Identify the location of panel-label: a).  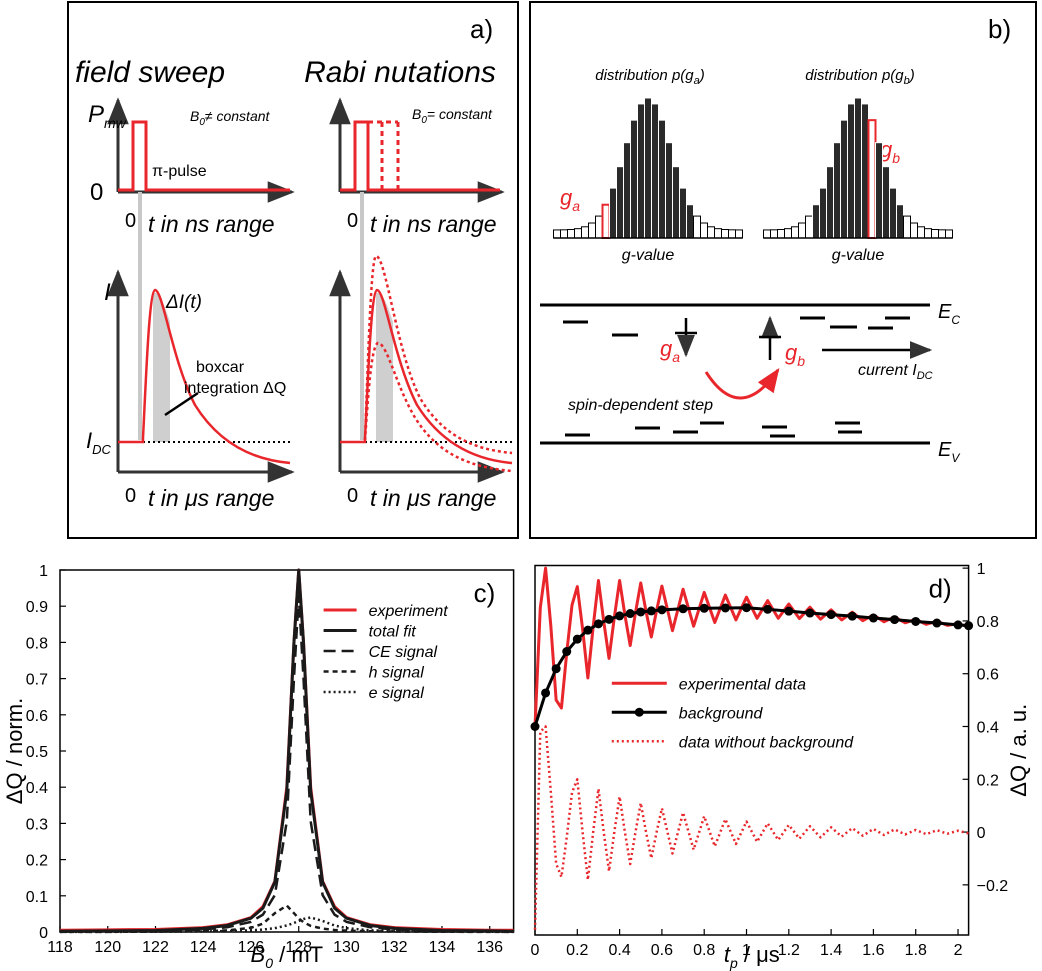
(481, 29).